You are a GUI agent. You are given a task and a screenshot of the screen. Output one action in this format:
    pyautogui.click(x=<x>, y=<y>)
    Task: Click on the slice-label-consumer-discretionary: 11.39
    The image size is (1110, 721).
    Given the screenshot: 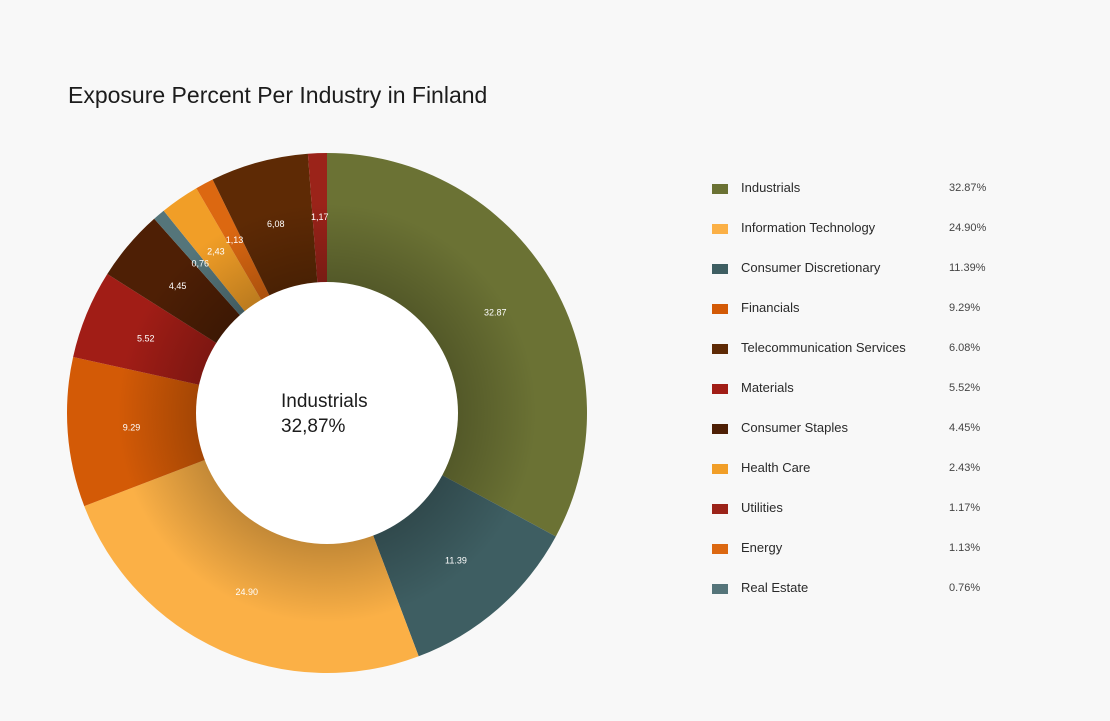 What is the action you would take?
    pyautogui.click(x=456, y=561)
    